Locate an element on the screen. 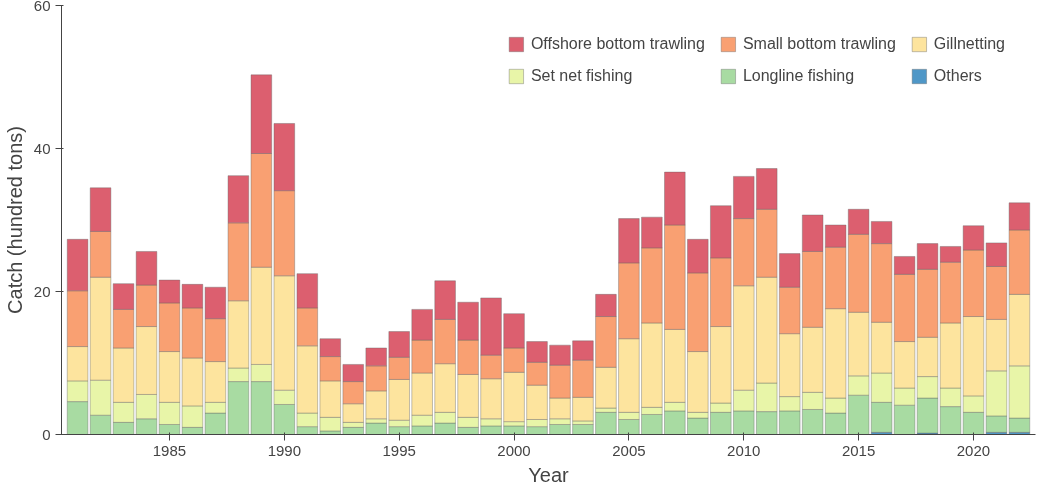 The height and width of the screenshot is (491, 1049). x-tick-label: 1985 is located at coordinates (169, 450).